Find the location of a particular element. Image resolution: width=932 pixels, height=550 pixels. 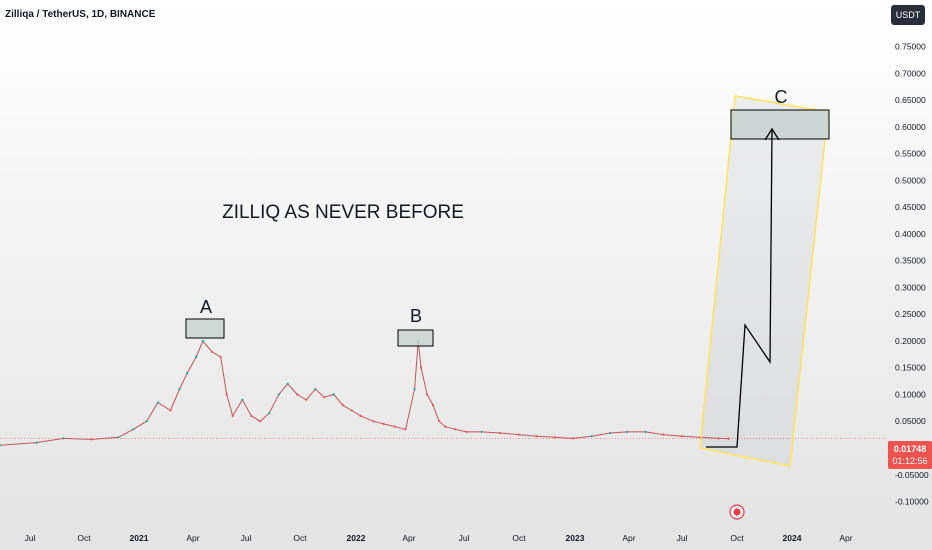

x-tick-label: 2022 is located at coordinates (356, 538).